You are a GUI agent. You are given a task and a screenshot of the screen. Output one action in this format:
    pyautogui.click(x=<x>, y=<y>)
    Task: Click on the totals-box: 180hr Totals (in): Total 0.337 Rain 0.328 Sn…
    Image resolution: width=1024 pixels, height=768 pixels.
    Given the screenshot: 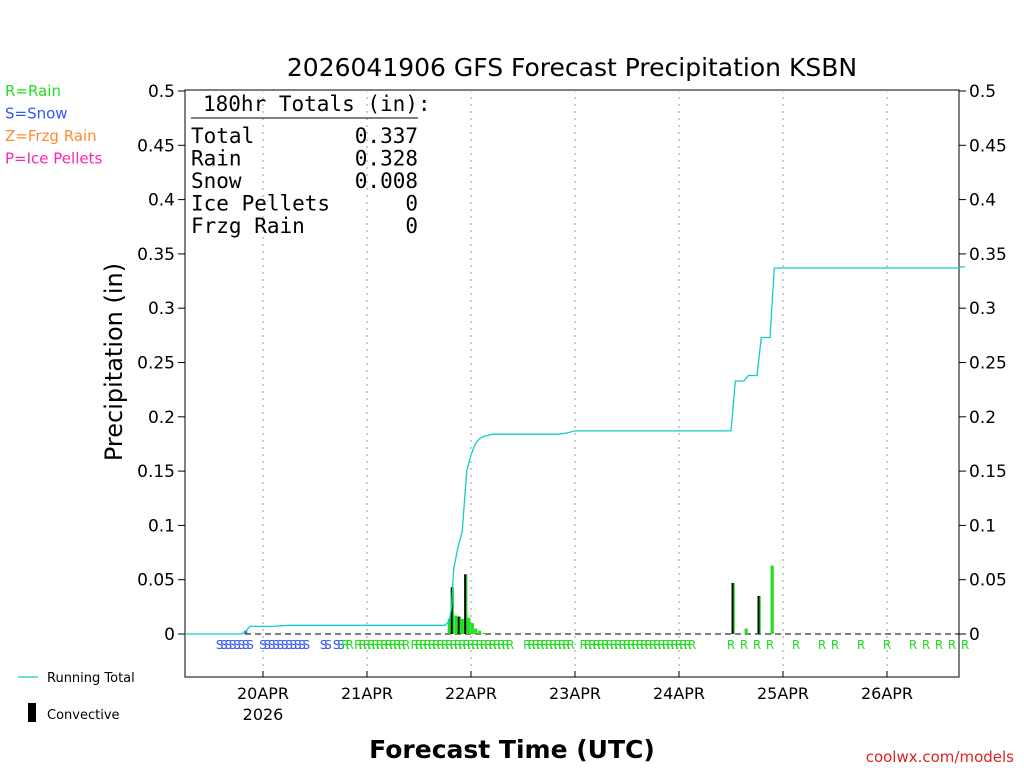 What is the action you would take?
    pyautogui.click(x=311, y=165)
    